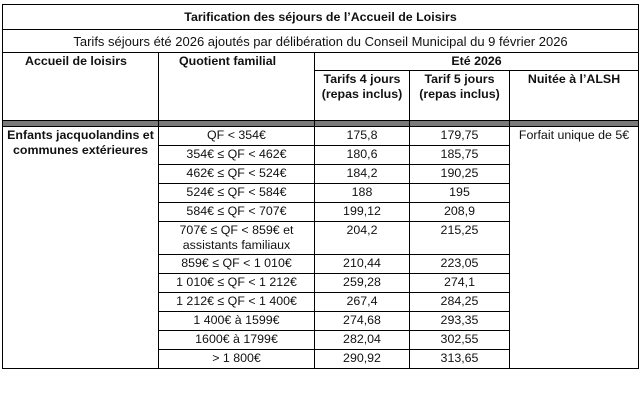 The image size is (640, 405). What do you see at coordinates (362, 193) in the screenshot?
I see `tarif-4-jours-cell: 188` at bounding box center [362, 193].